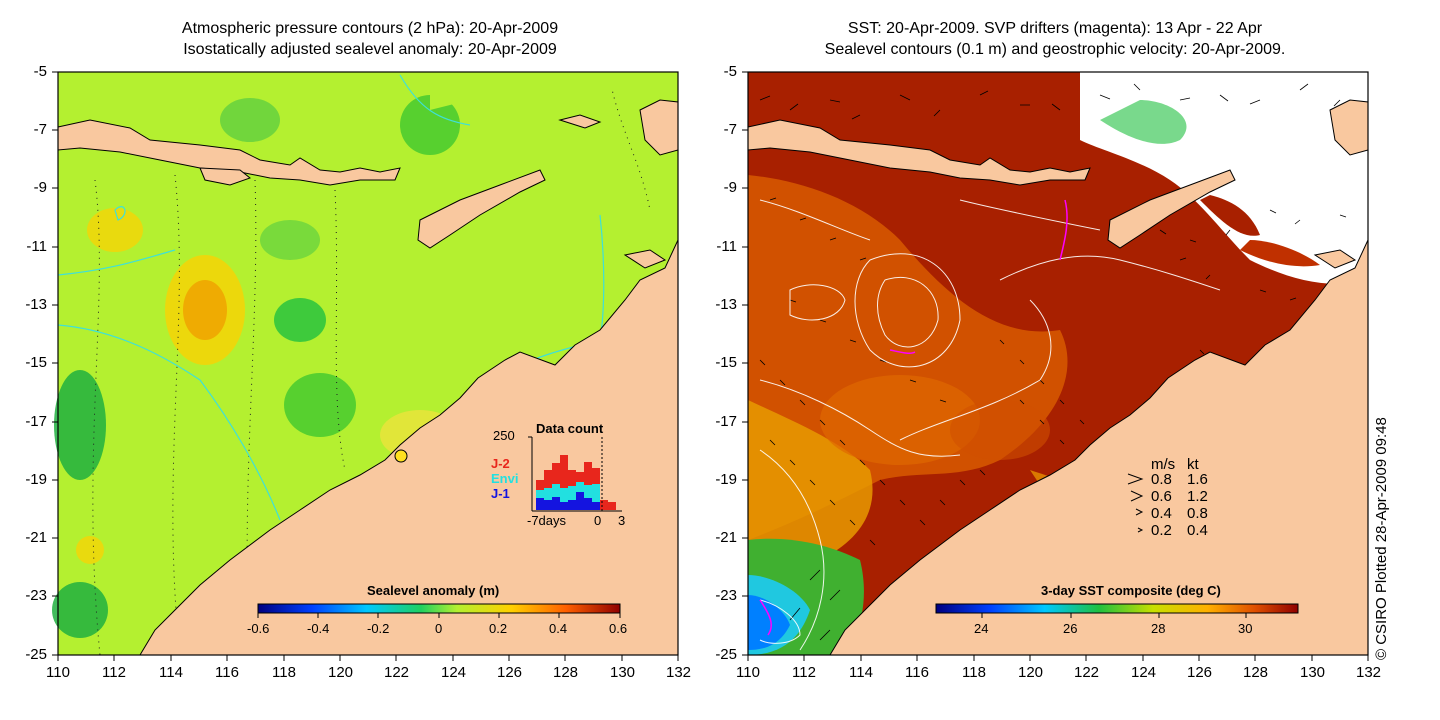 The image size is (1440, 720). I want to click on left-x-tick: 114, so click(171, 672).